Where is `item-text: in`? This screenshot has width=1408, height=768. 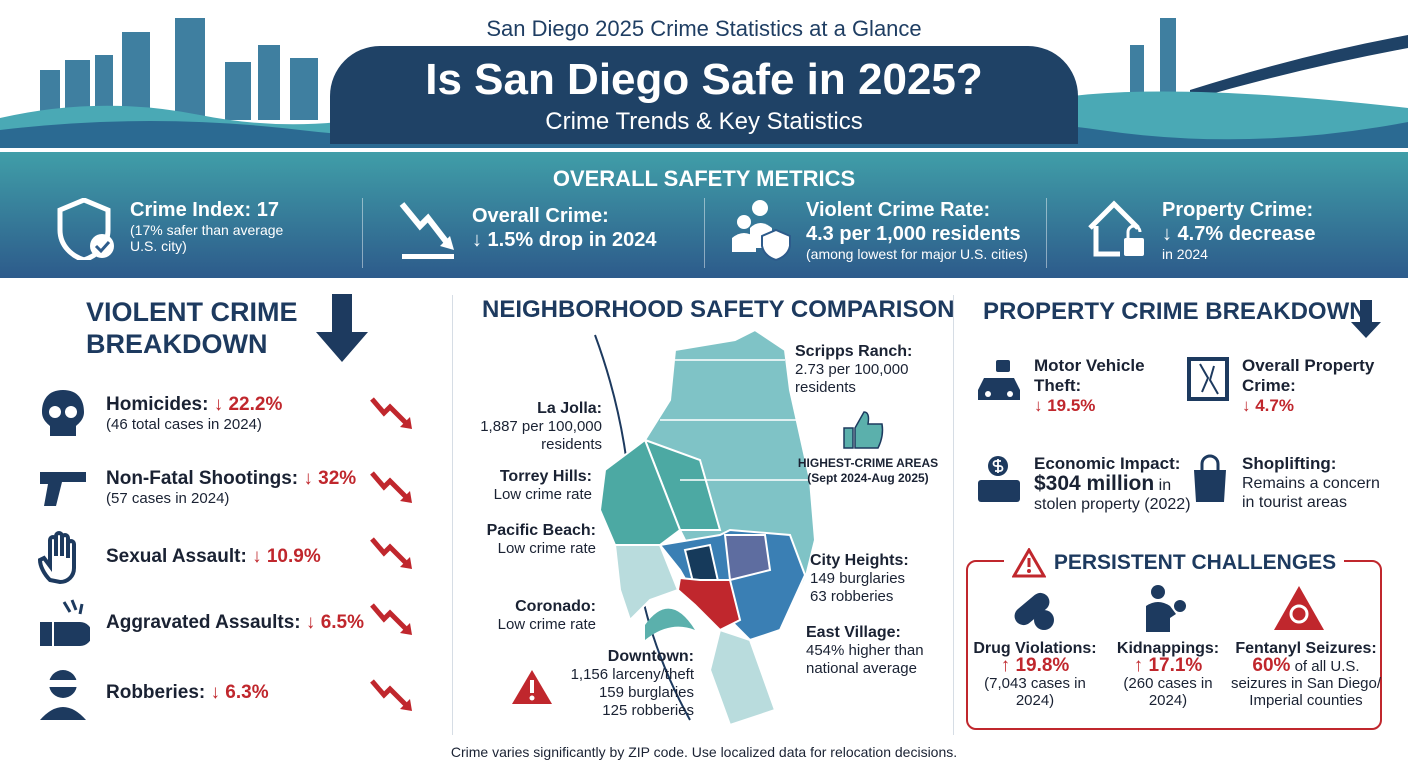
item-text: in is located at coordinates (1163, 485).